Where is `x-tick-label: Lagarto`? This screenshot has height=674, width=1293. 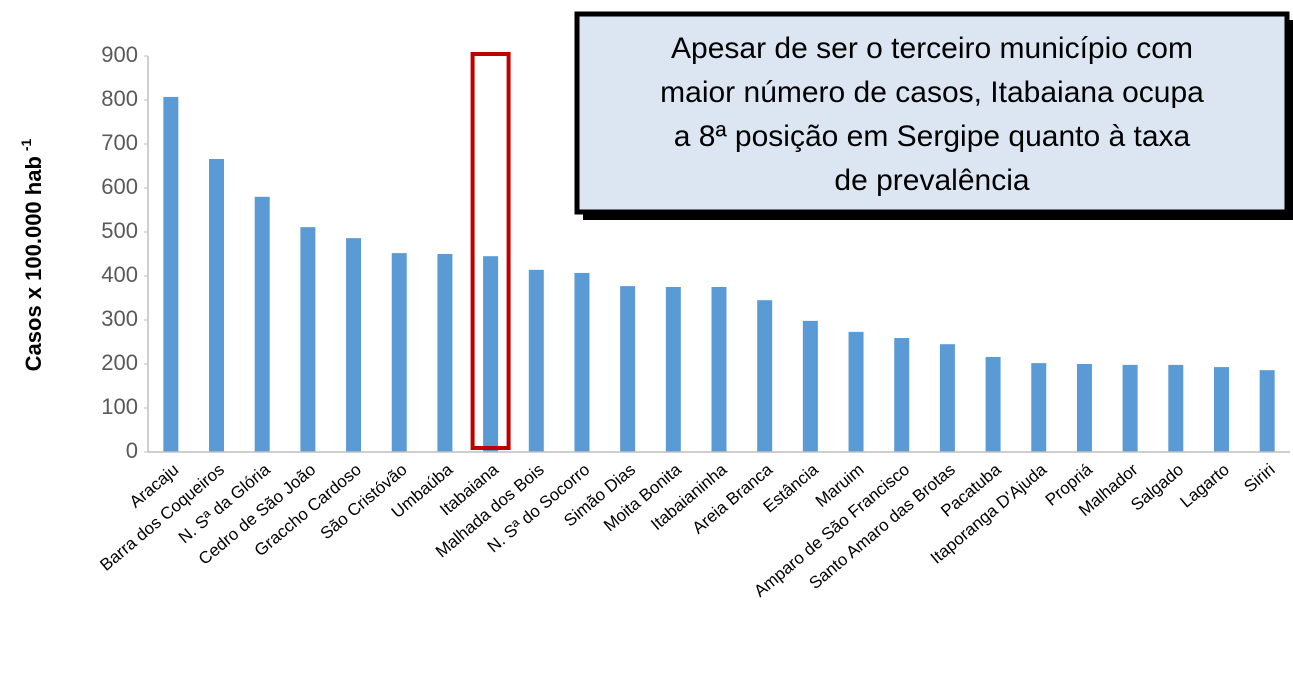
x-tick-label: Lagarto is located at coordinates (1205, 486).